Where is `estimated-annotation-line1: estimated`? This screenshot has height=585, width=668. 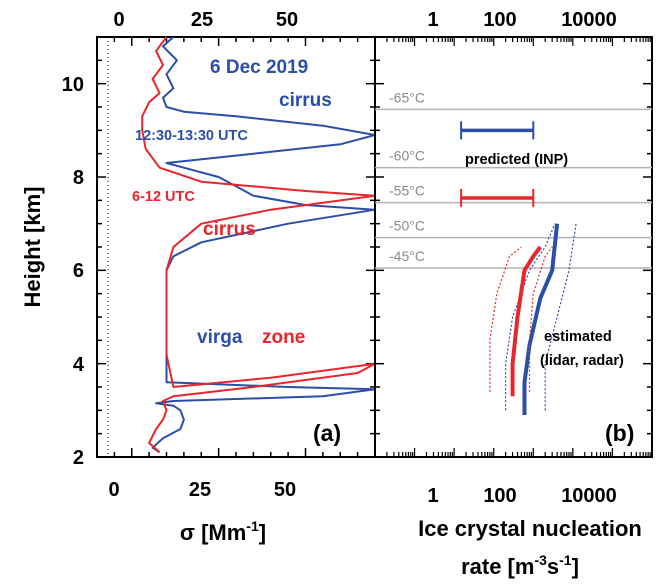
estimated-annotation-line1: estimated is located at coordinates (578, 337).